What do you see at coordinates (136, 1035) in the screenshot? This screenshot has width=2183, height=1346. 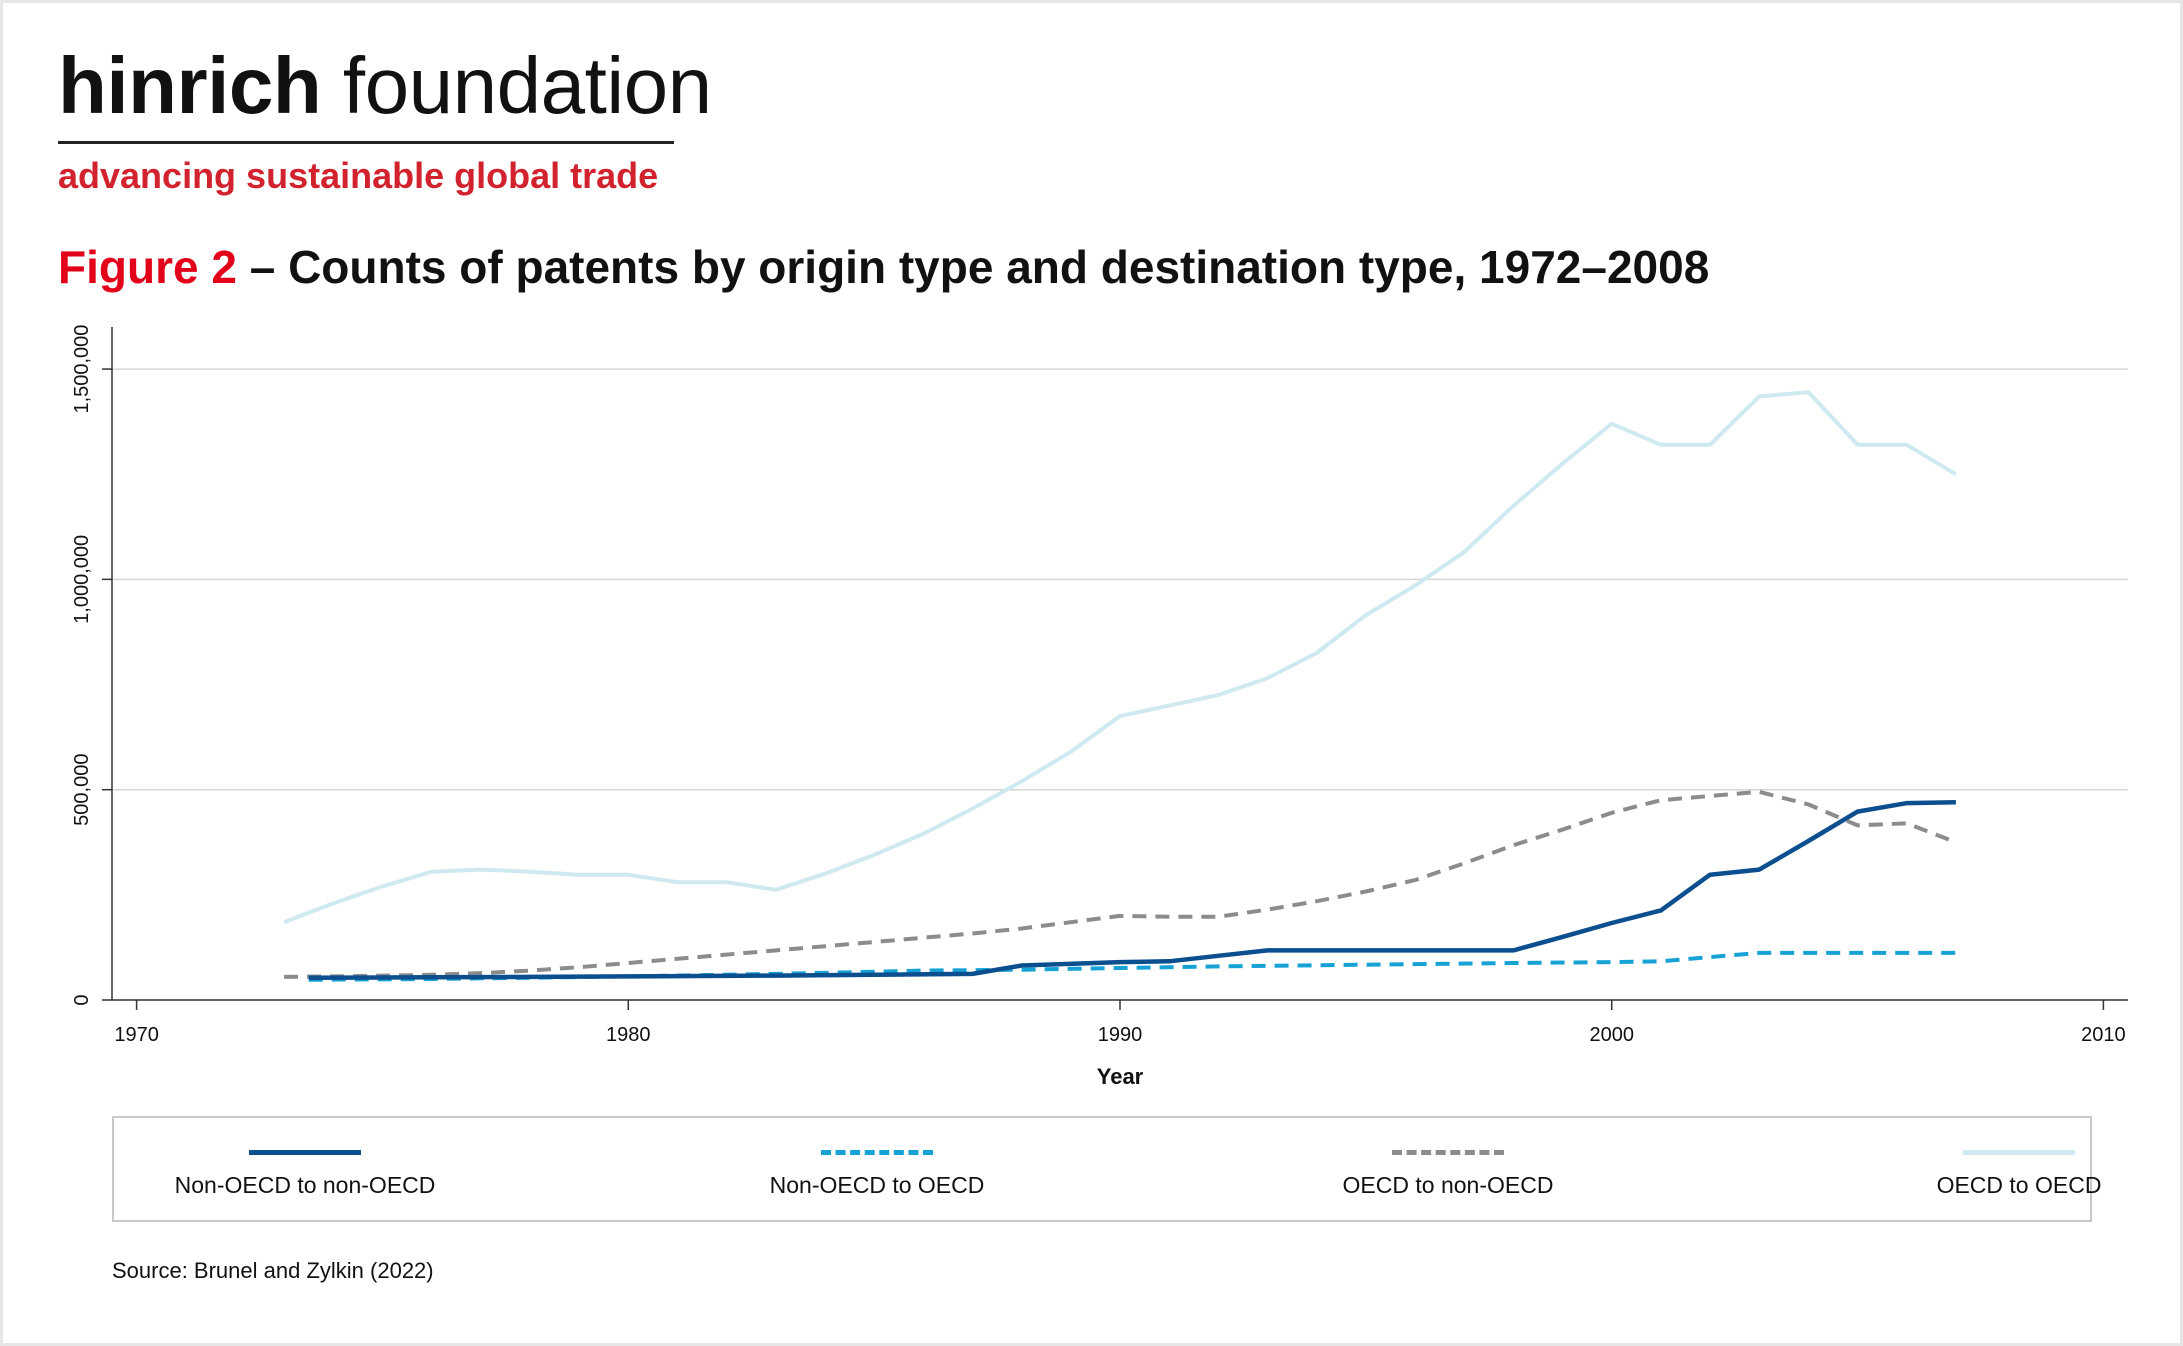 I see `x-tick-label: 1970` at bounding box center [136, 1035].